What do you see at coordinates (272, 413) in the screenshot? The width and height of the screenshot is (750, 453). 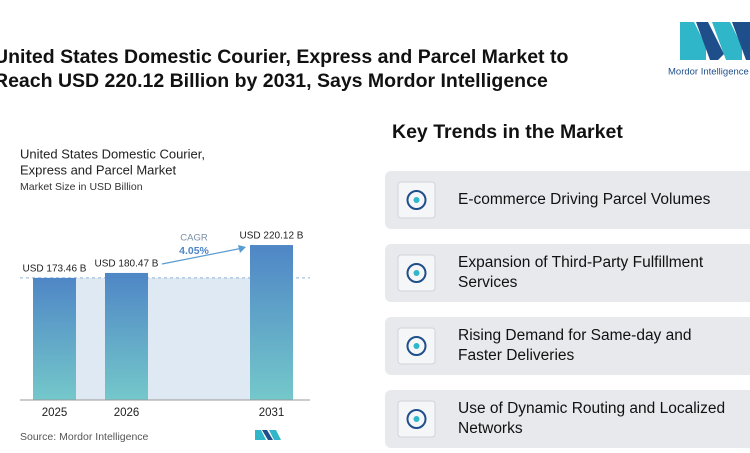 I see `x-tick-label: 2031` at bounding box center [272, 413].